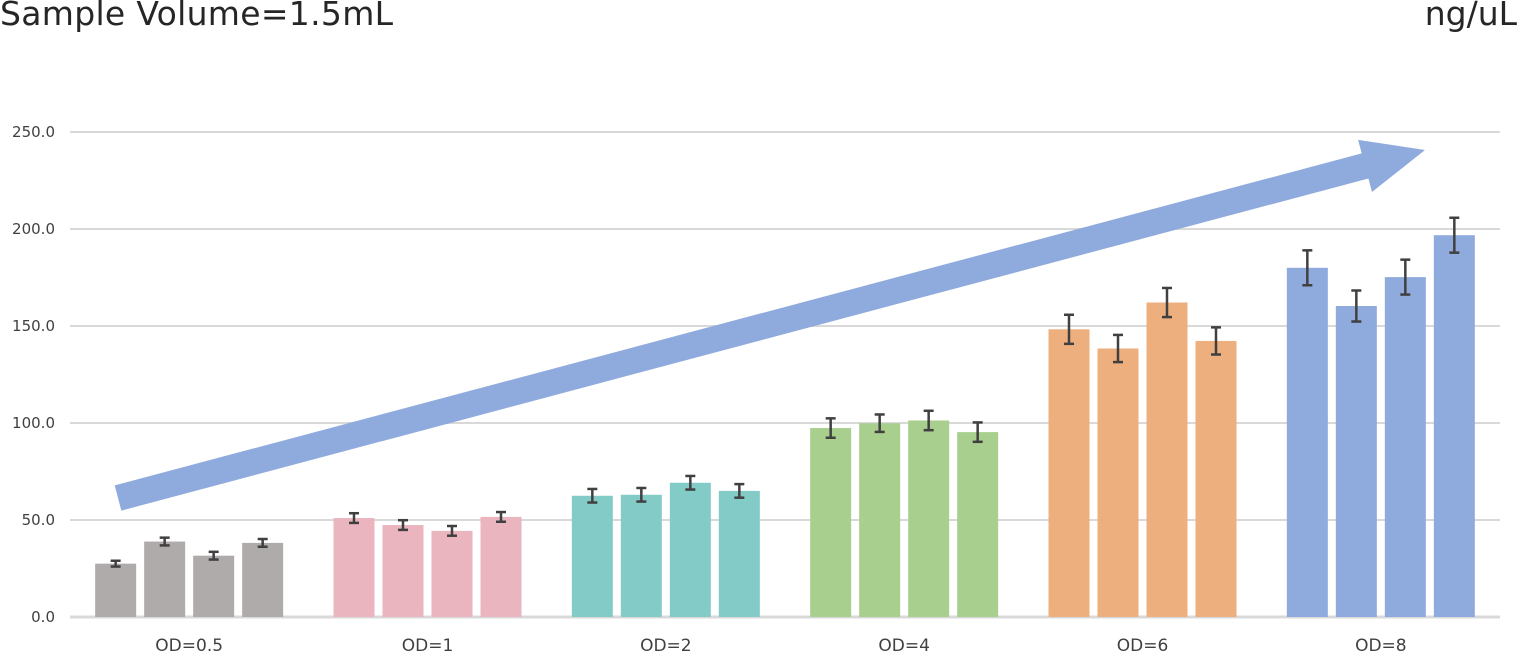  I want to click on x-tick-label: OD=1, so click(428, 644).